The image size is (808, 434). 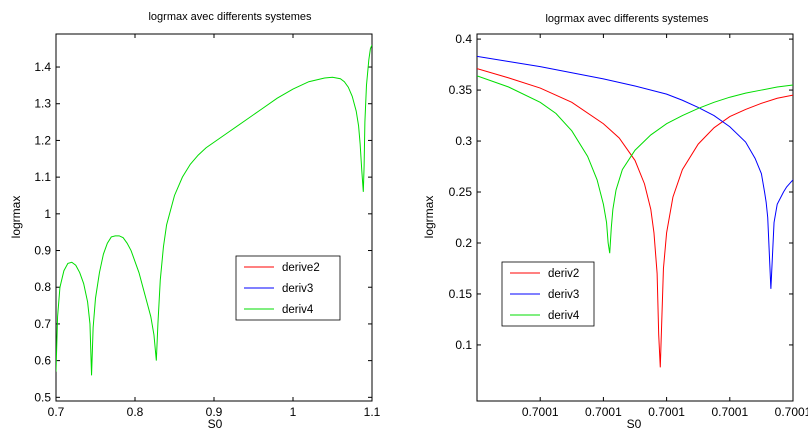 What do you see at coordinates (214, 412) in the screenshot?
I see `x-tick-label: 0.9` at bounding box center [214, 412].